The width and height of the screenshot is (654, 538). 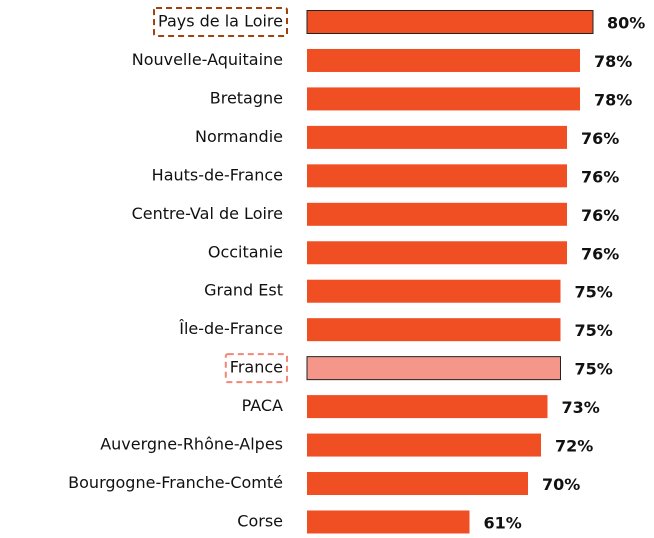 I want to click on category-label: PACA, so click(x=262, y=405).